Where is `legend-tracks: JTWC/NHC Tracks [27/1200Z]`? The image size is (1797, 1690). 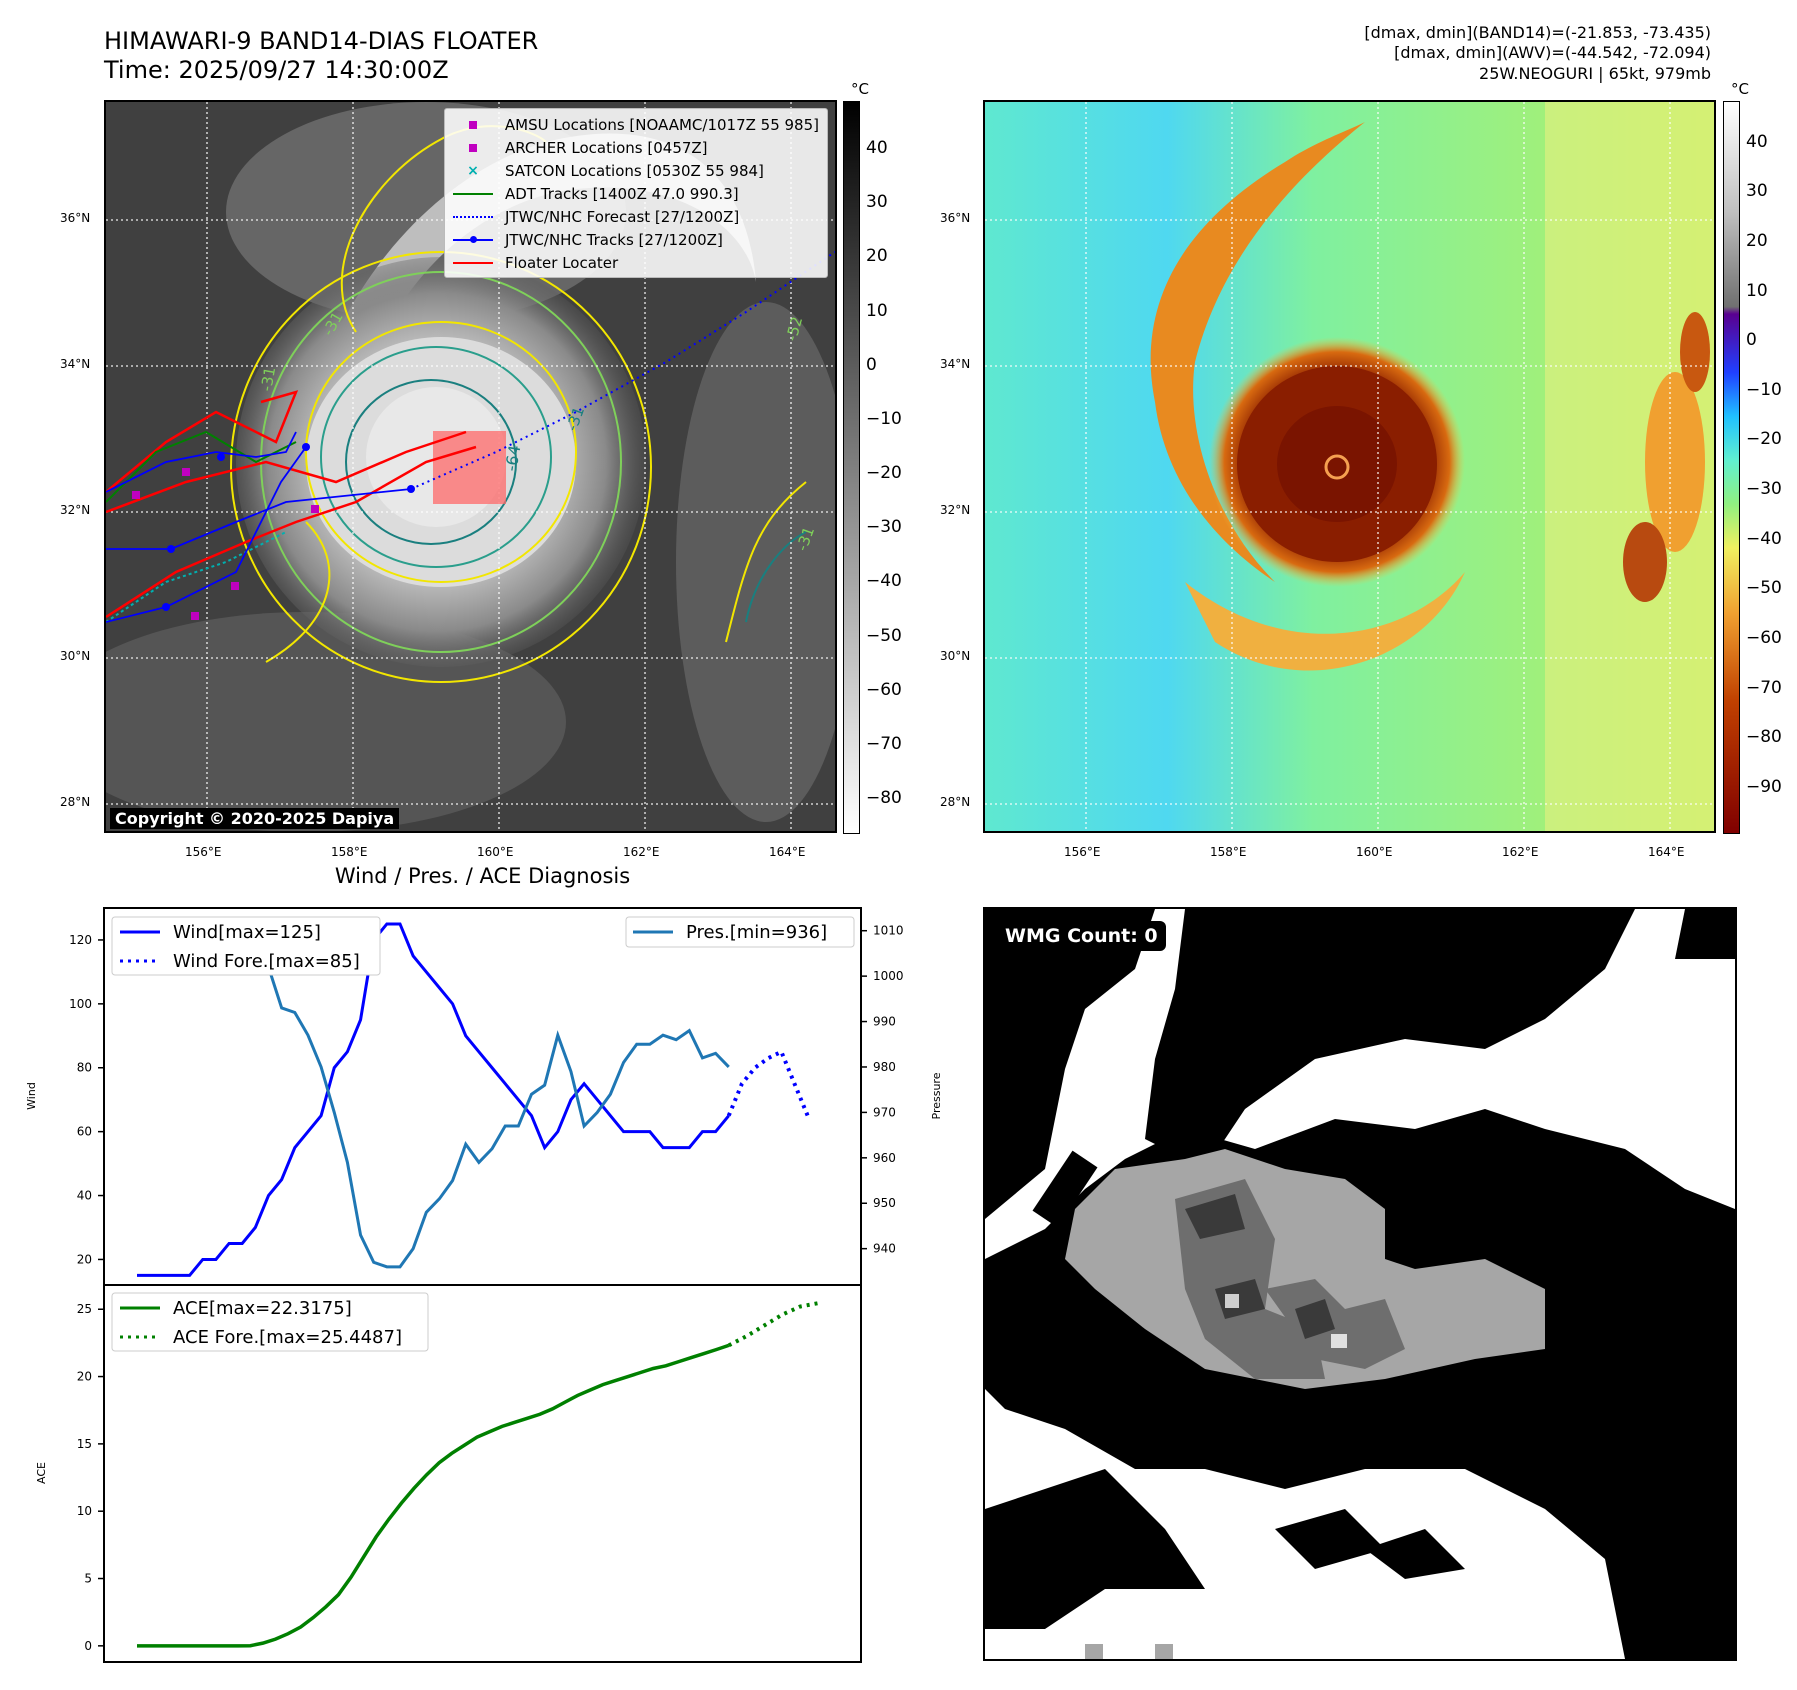 legend-tracks: JTWC/NHC Tracks [27/1200Z] is located at coordinates (636, 239).